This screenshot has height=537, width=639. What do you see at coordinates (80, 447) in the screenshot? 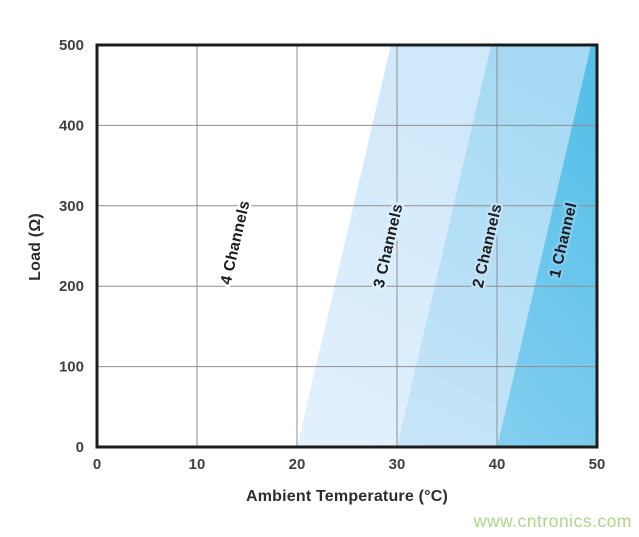
I see `y-tick-label: 0` at bounding box center [80, 447].